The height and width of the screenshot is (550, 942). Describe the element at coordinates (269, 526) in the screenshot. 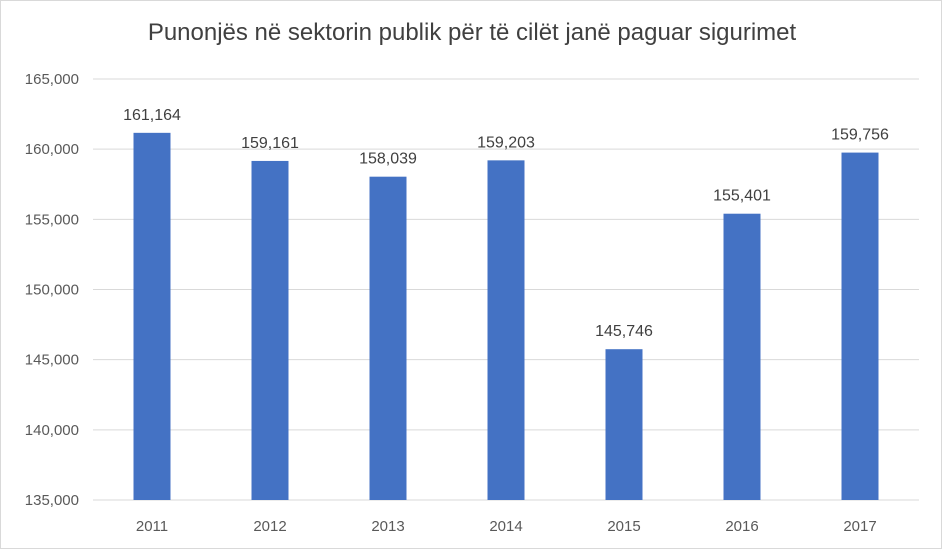

I see `x-tick-label: 2012` at that location.